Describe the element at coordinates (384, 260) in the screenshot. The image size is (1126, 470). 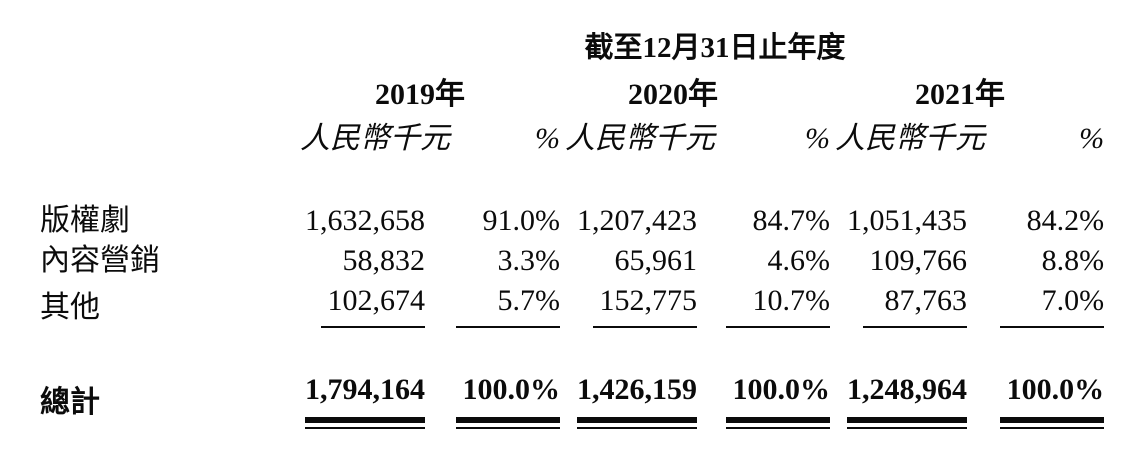
I see `amount-value: 58,832` at that location.